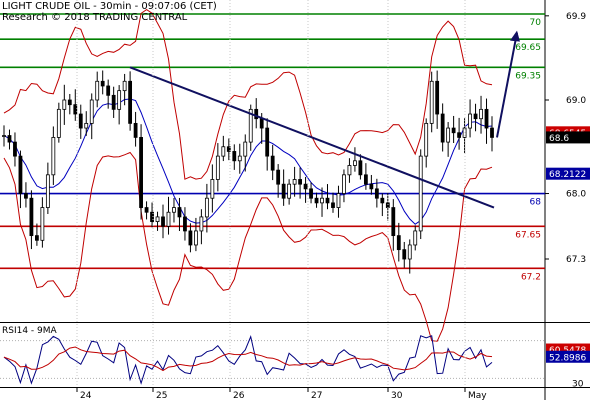 This screenshot has width=590, height=400. I want to click on rsi-title: RSI14 - 9MA, so click(29, 331).